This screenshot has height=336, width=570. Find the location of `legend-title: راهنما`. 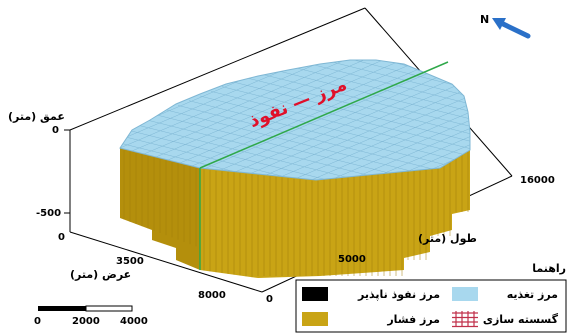

legend-title: راهنما is located at coordinates (549, 268).